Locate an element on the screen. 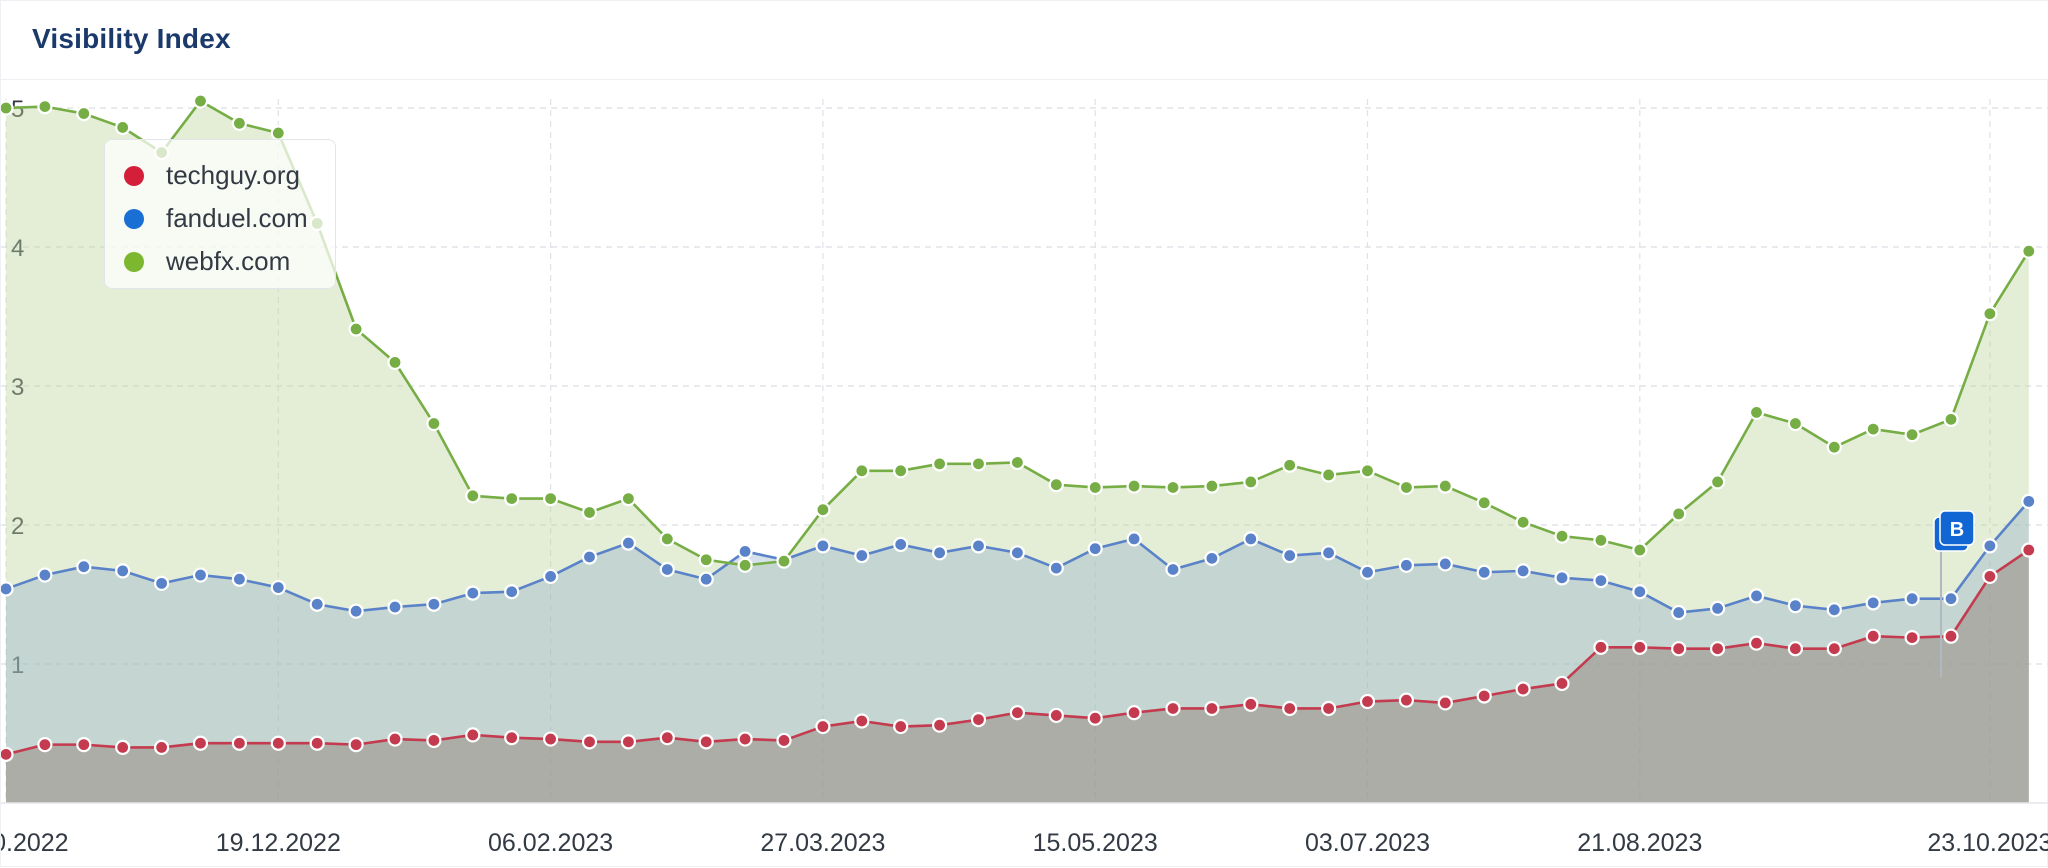 The height and width of the screenshot is (868, 2048). point-webfx.com-46 is located at coordinates (1795, 423).